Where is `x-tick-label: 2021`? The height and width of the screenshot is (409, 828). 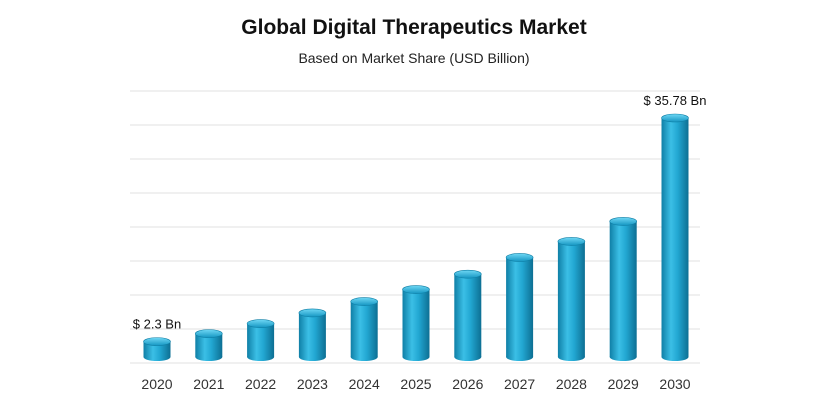 x-tick-label: 2021 is located at coordinates (208, 384).